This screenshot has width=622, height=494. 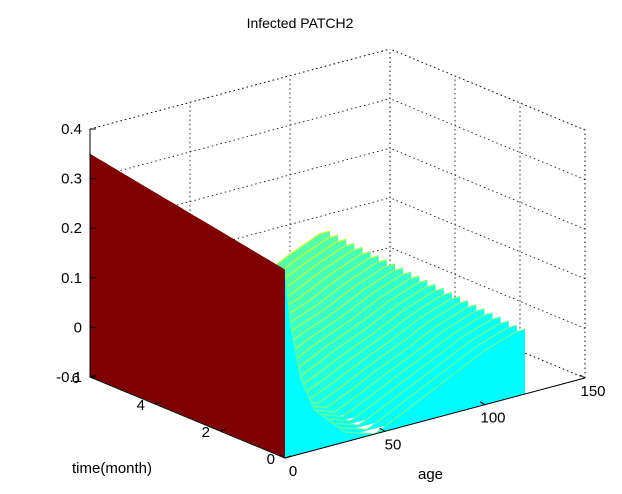 I want to click on x-axis-ticks: 0 50 100 150, so click(x=442, y=427).